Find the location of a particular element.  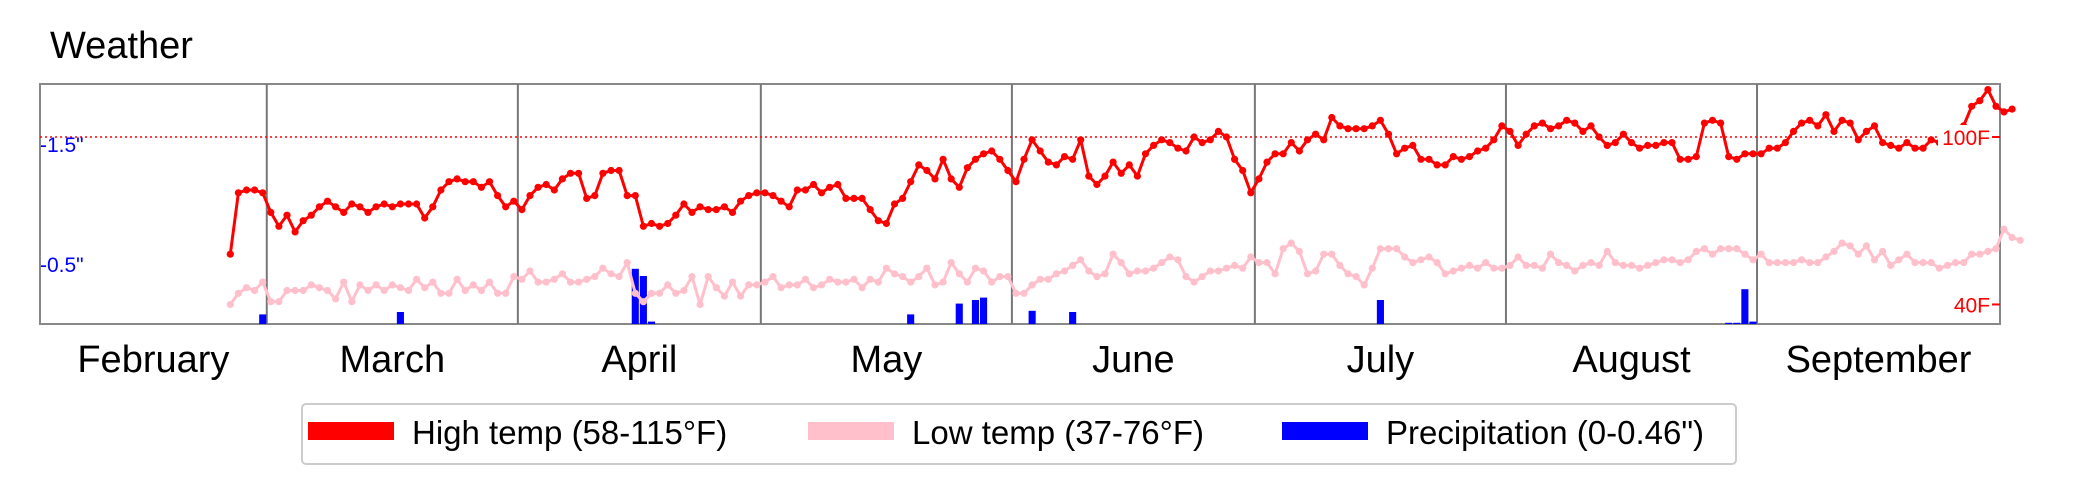

precip-tick-label: -1.5" is located at coordinates (62, 145).